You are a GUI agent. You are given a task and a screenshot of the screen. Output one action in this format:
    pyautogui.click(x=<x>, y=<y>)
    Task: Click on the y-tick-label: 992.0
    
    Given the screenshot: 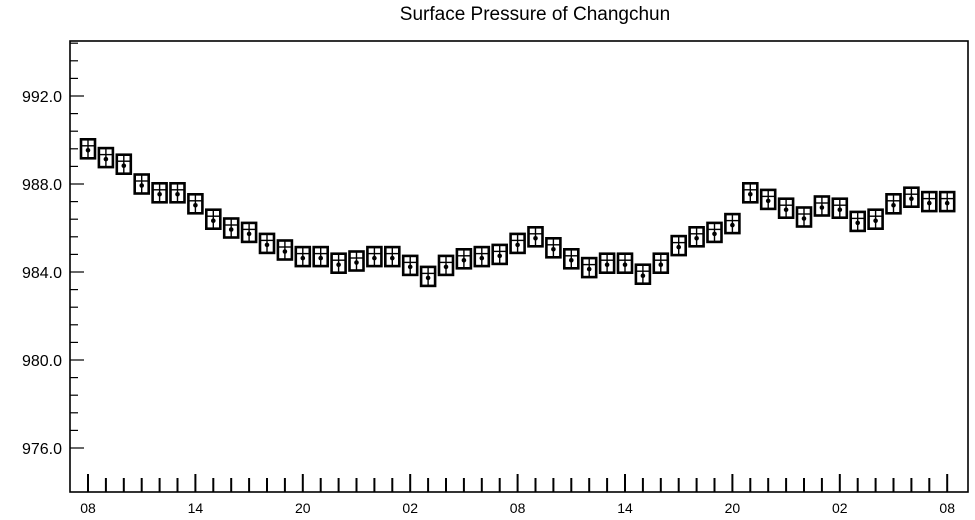 What is the action you would take?
    pyautogui.click(x=42, y=97)
    